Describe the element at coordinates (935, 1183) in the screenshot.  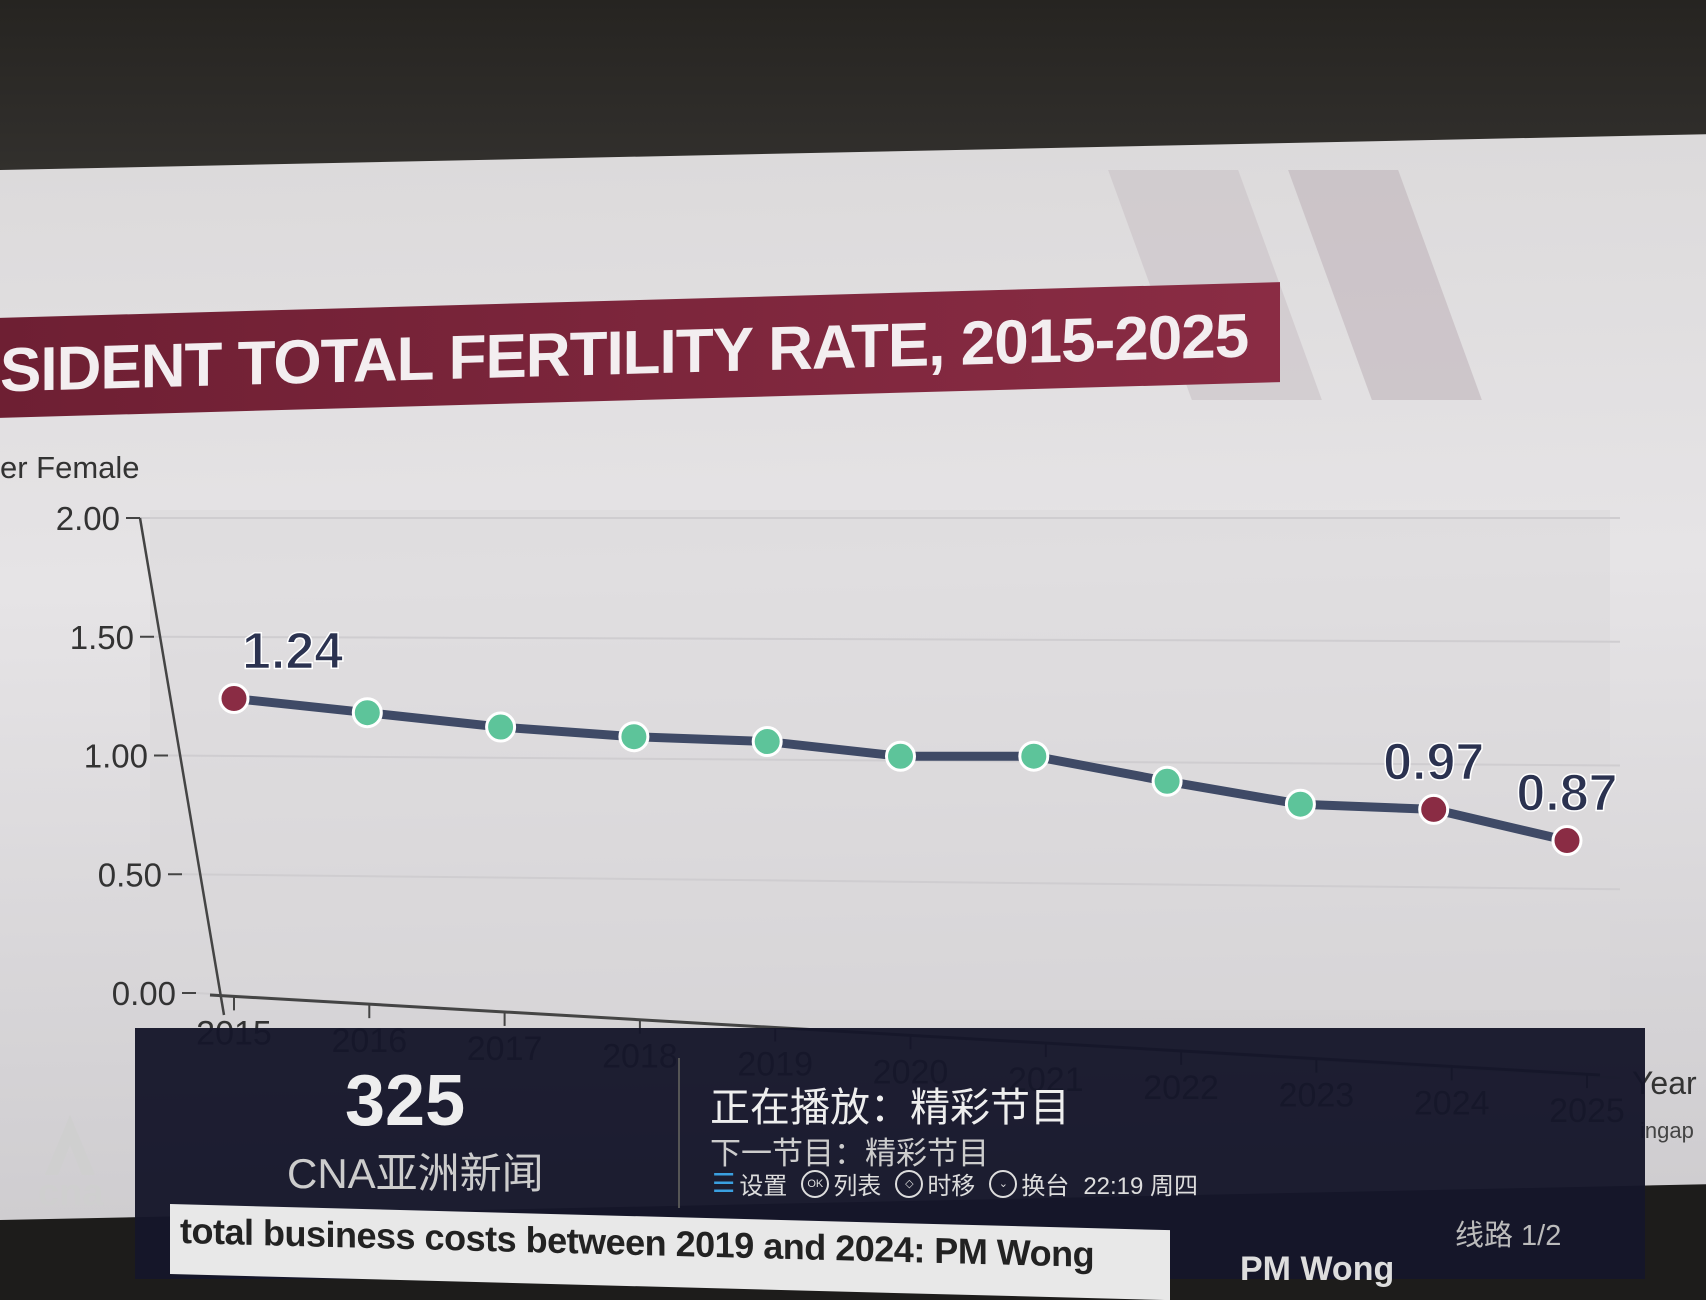
I see `timeshift-hint: ◇ 时移` at that location.